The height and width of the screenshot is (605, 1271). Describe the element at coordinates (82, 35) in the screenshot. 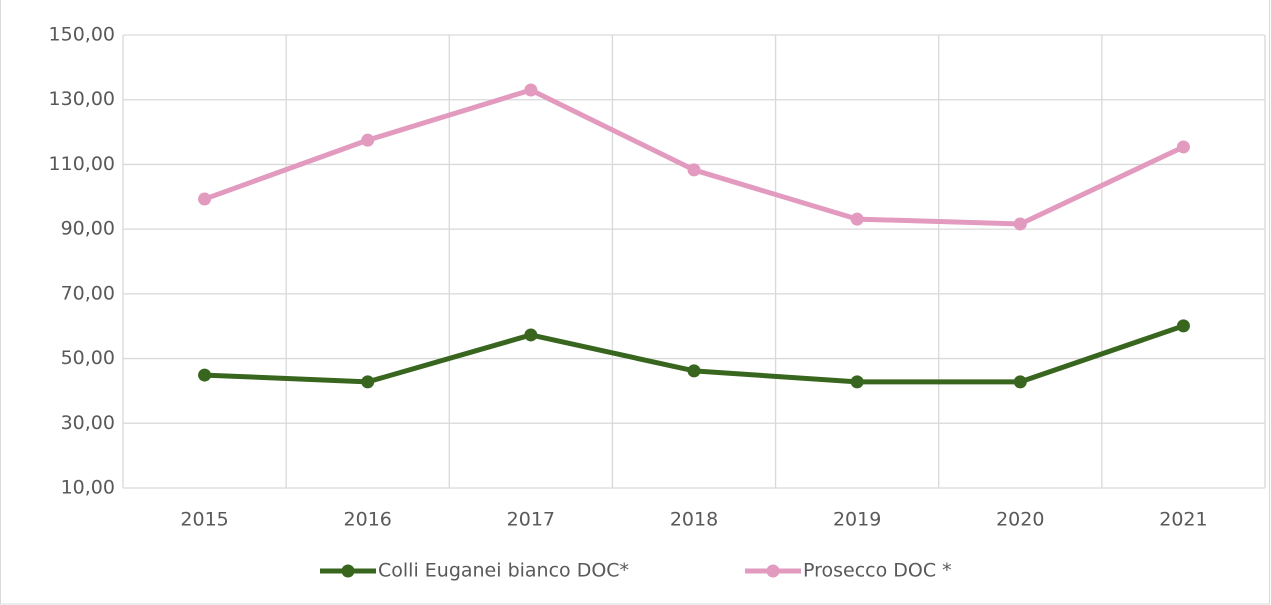

I see `y-tick-label: 150,00` at that location.